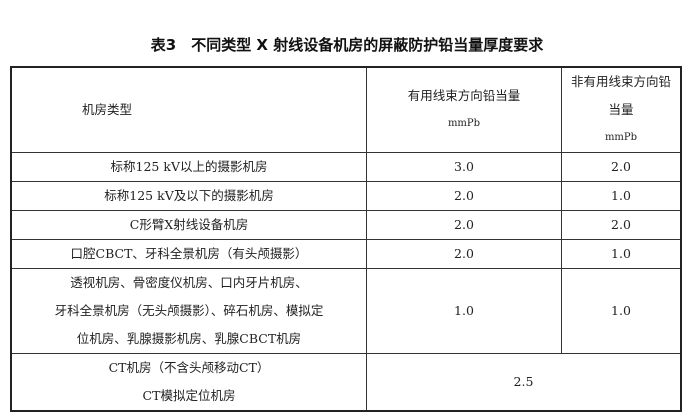  I want to click on table-row: 标称125 kV及以下的摄影机房 2.0 1.0, so click(346, 196).